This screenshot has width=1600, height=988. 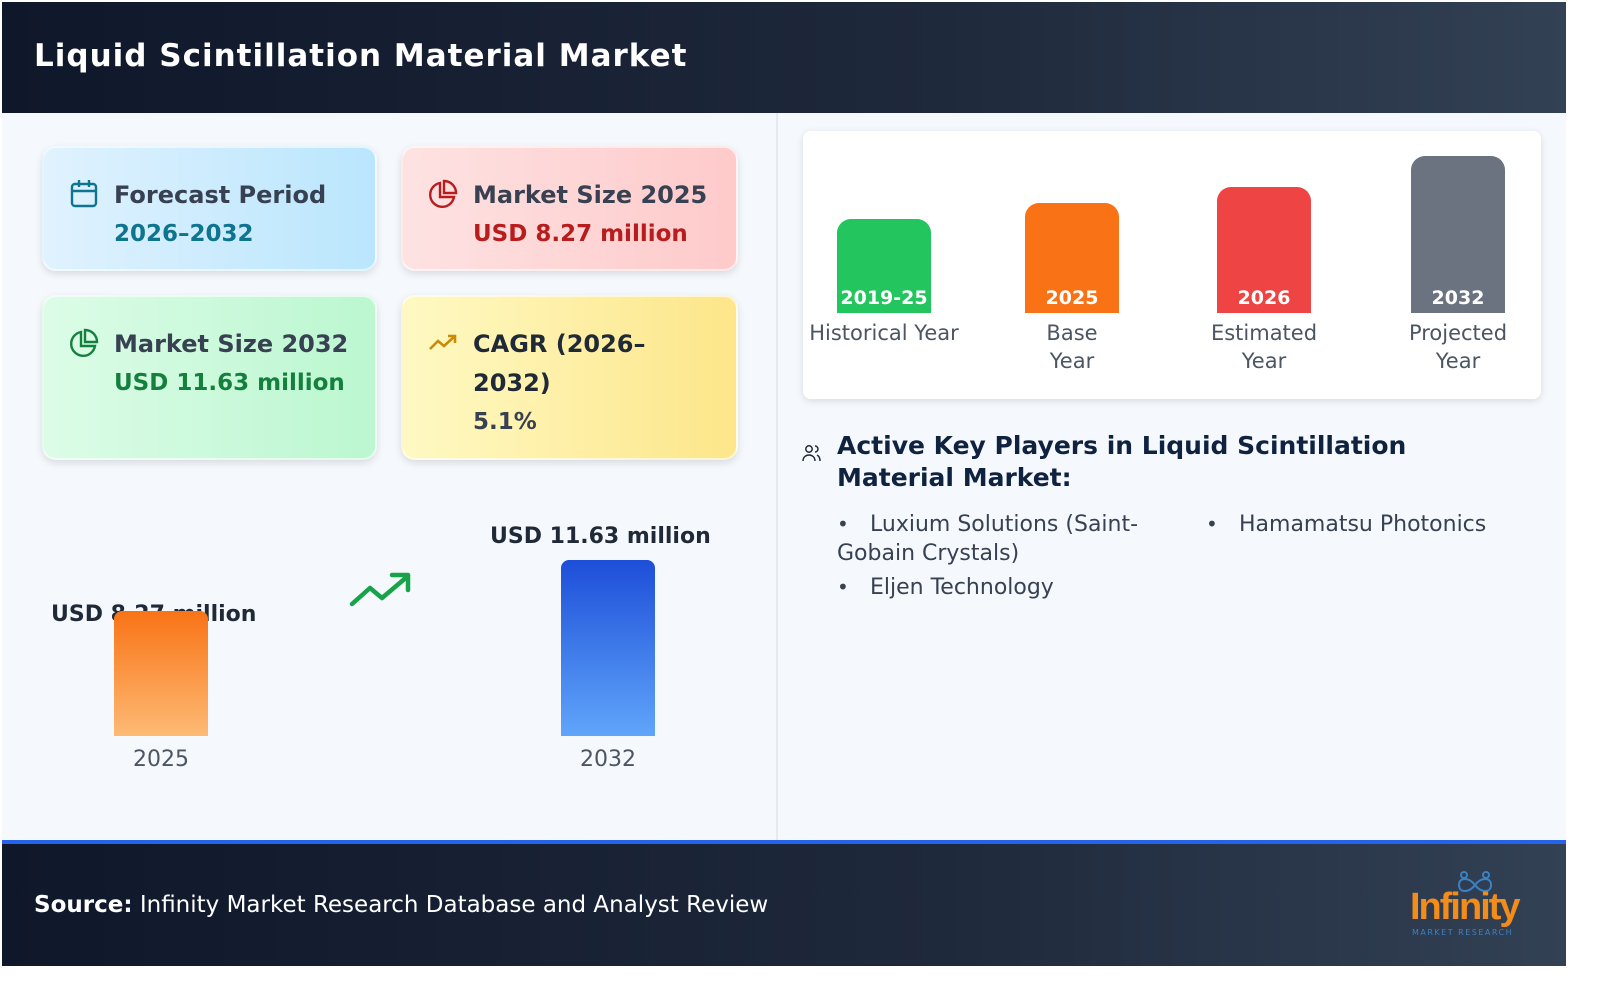 What do you see at coordinates (83, 905) in the screenshot?
I see `source-label: Source:` at bounding box center [83, 905].